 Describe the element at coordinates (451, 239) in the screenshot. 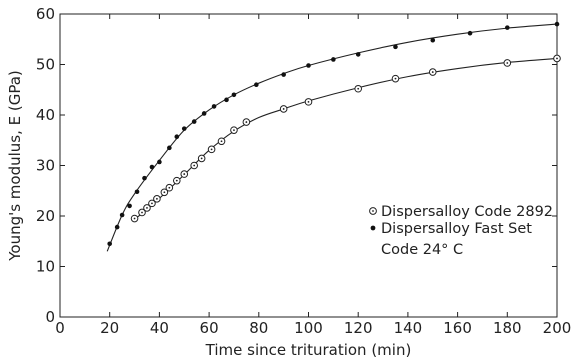

I see `legend-entry-fast-set: Dispersalloy Fast Set Code 24° C` at that location.